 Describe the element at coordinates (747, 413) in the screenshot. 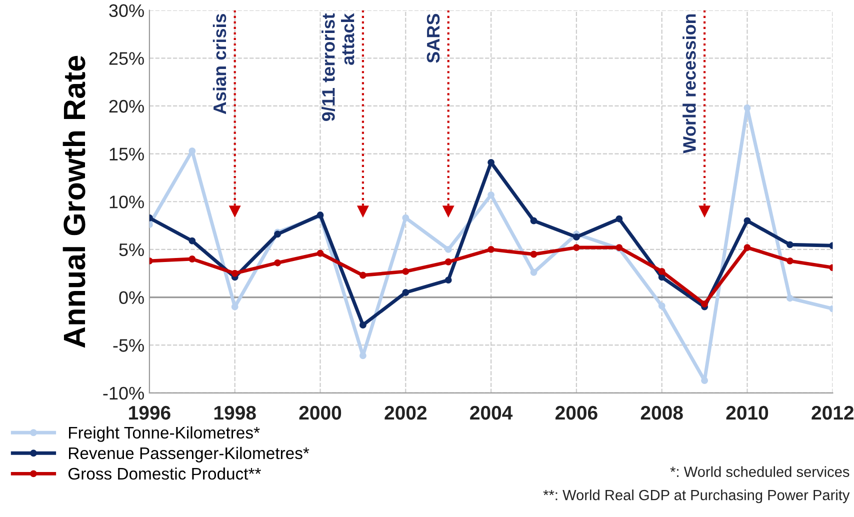

I see `x-tick-label: 2010` at that location.